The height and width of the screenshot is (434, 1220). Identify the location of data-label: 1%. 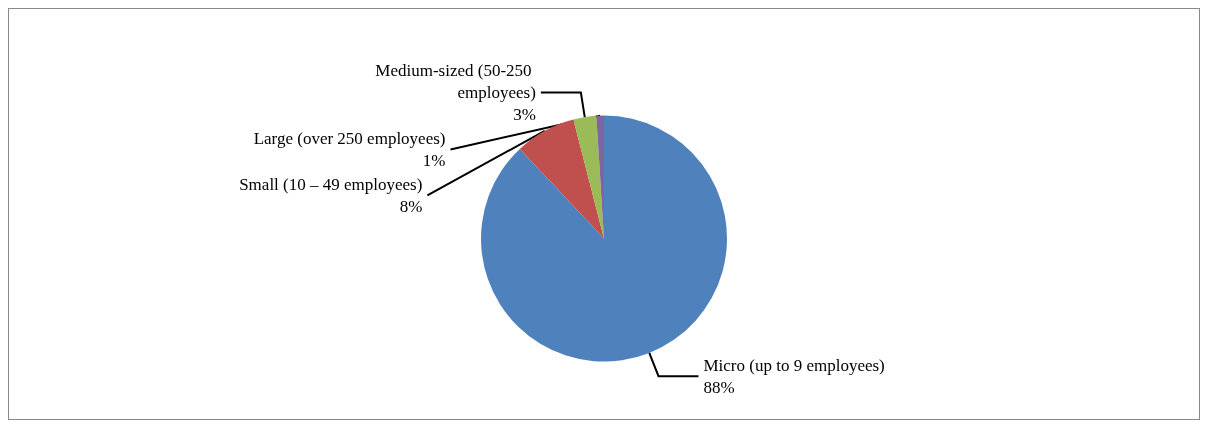
(434, 160).